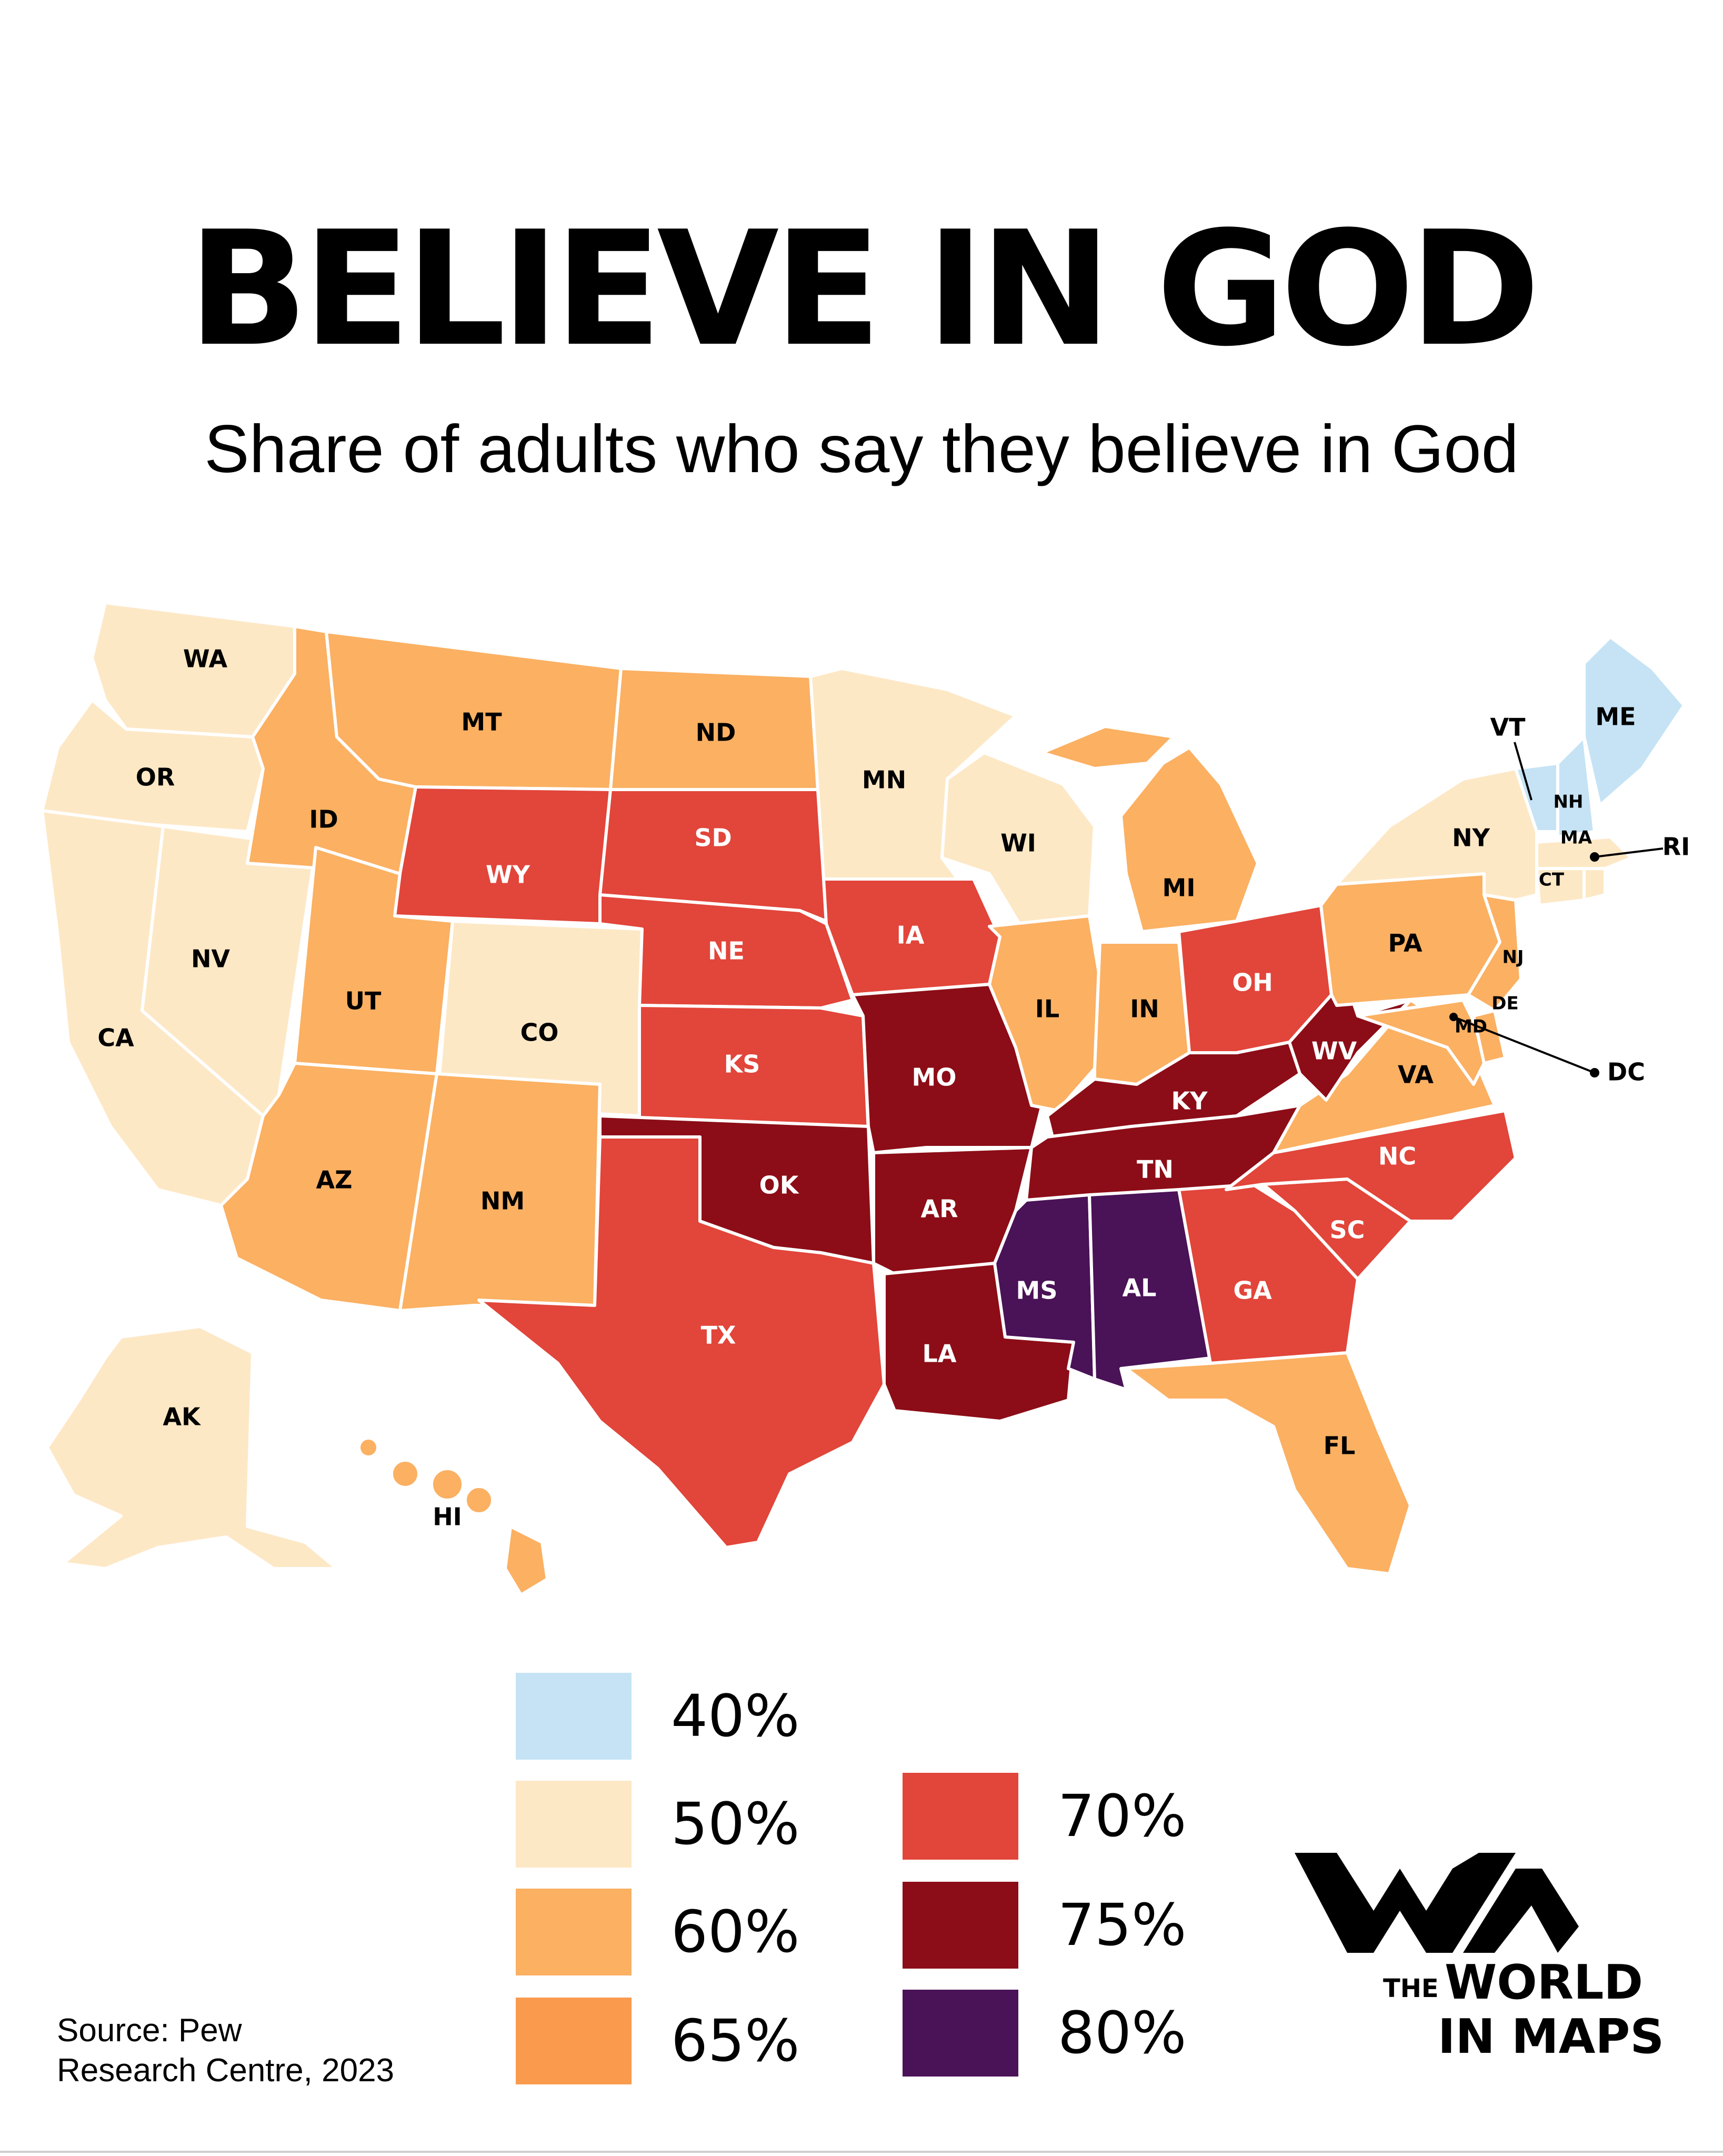  Describe the element at coordinates (1552, 881) in the screenshot. I see `state-label-ct: CT` at that location.